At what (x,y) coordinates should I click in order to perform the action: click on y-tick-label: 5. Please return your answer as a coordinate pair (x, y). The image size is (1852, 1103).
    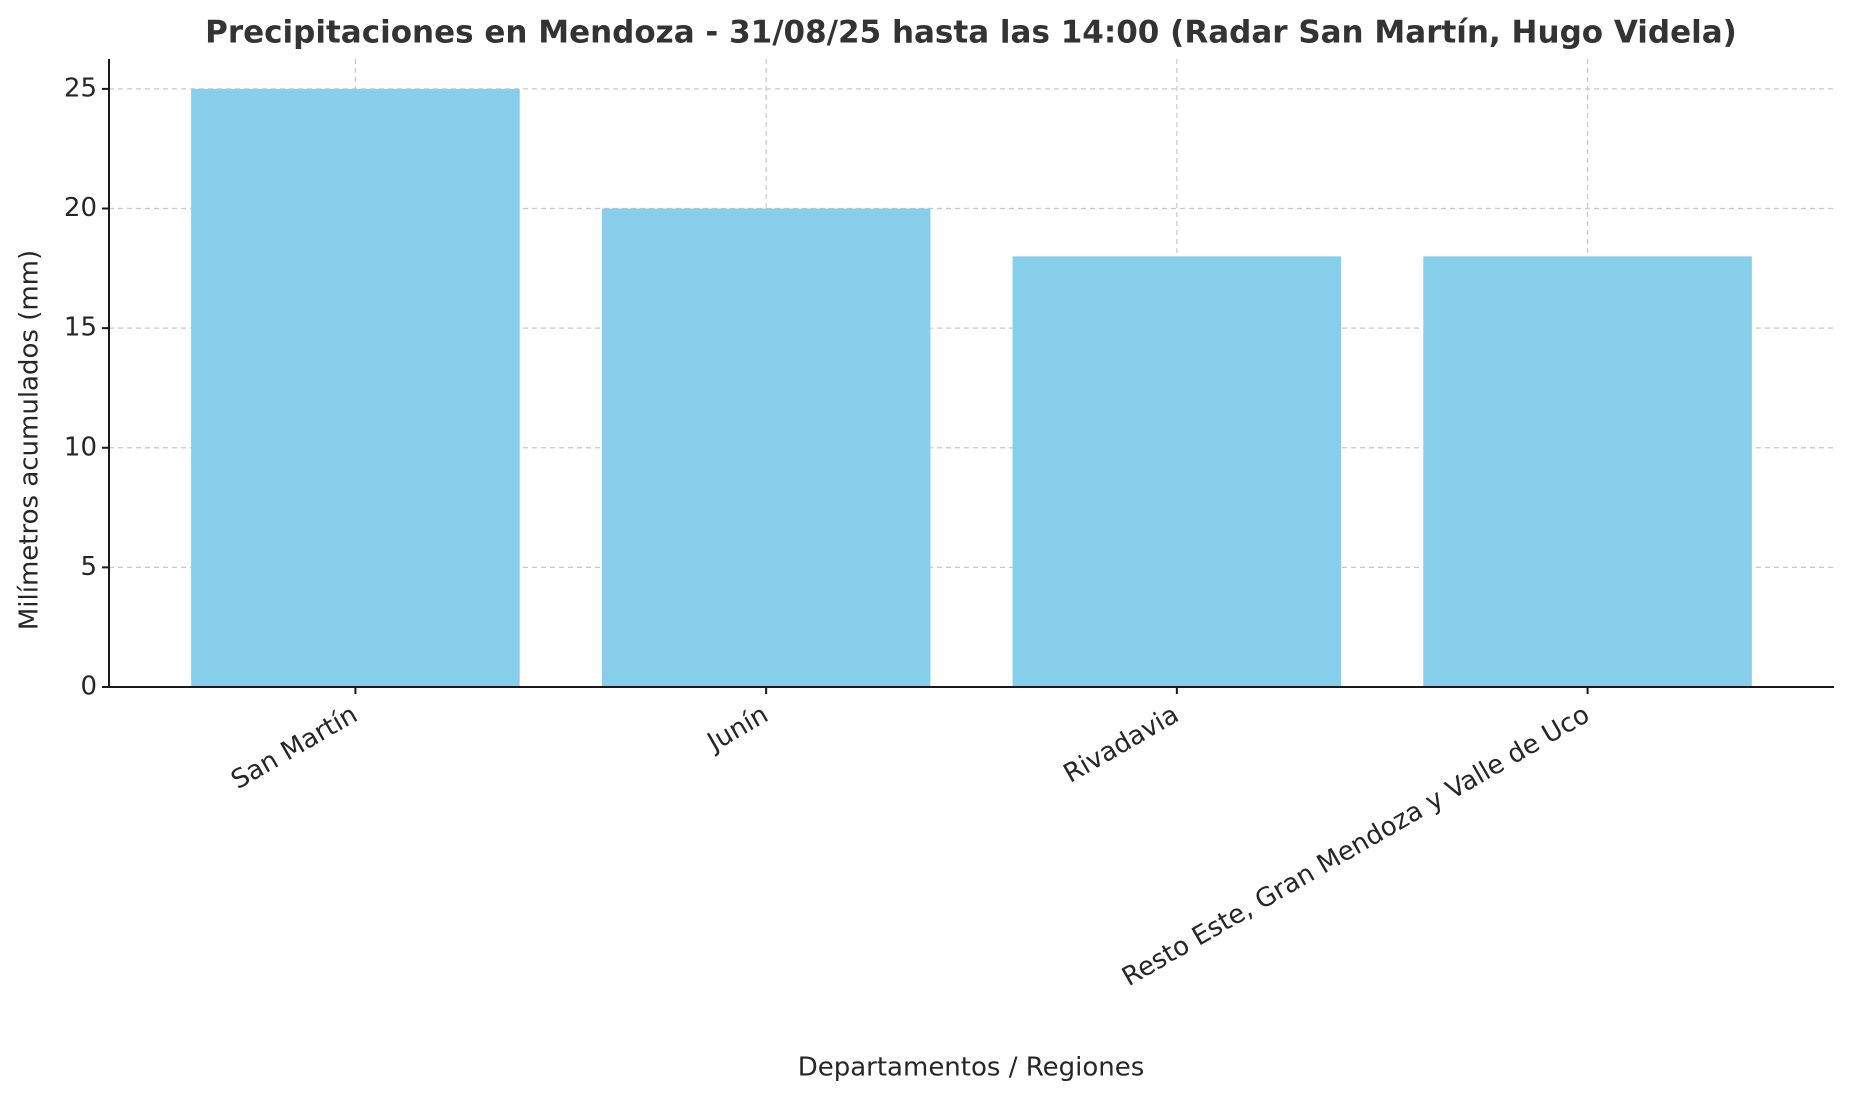
    Looking at the image, I should click on (88, 567).